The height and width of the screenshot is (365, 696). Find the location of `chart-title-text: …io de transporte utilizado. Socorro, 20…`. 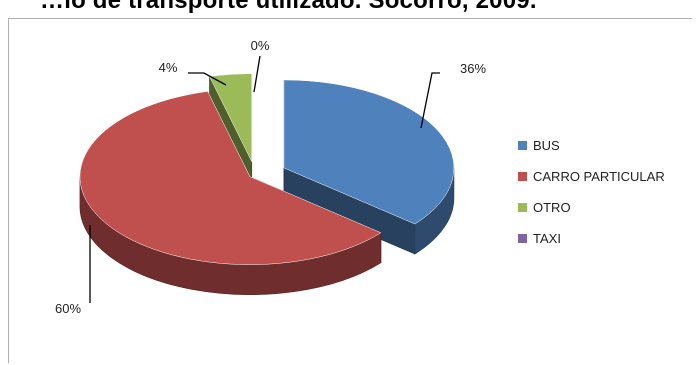

chart-title-text: …io de transporte utilizado. Socorro, 20… is located at coordinates (288, 7).